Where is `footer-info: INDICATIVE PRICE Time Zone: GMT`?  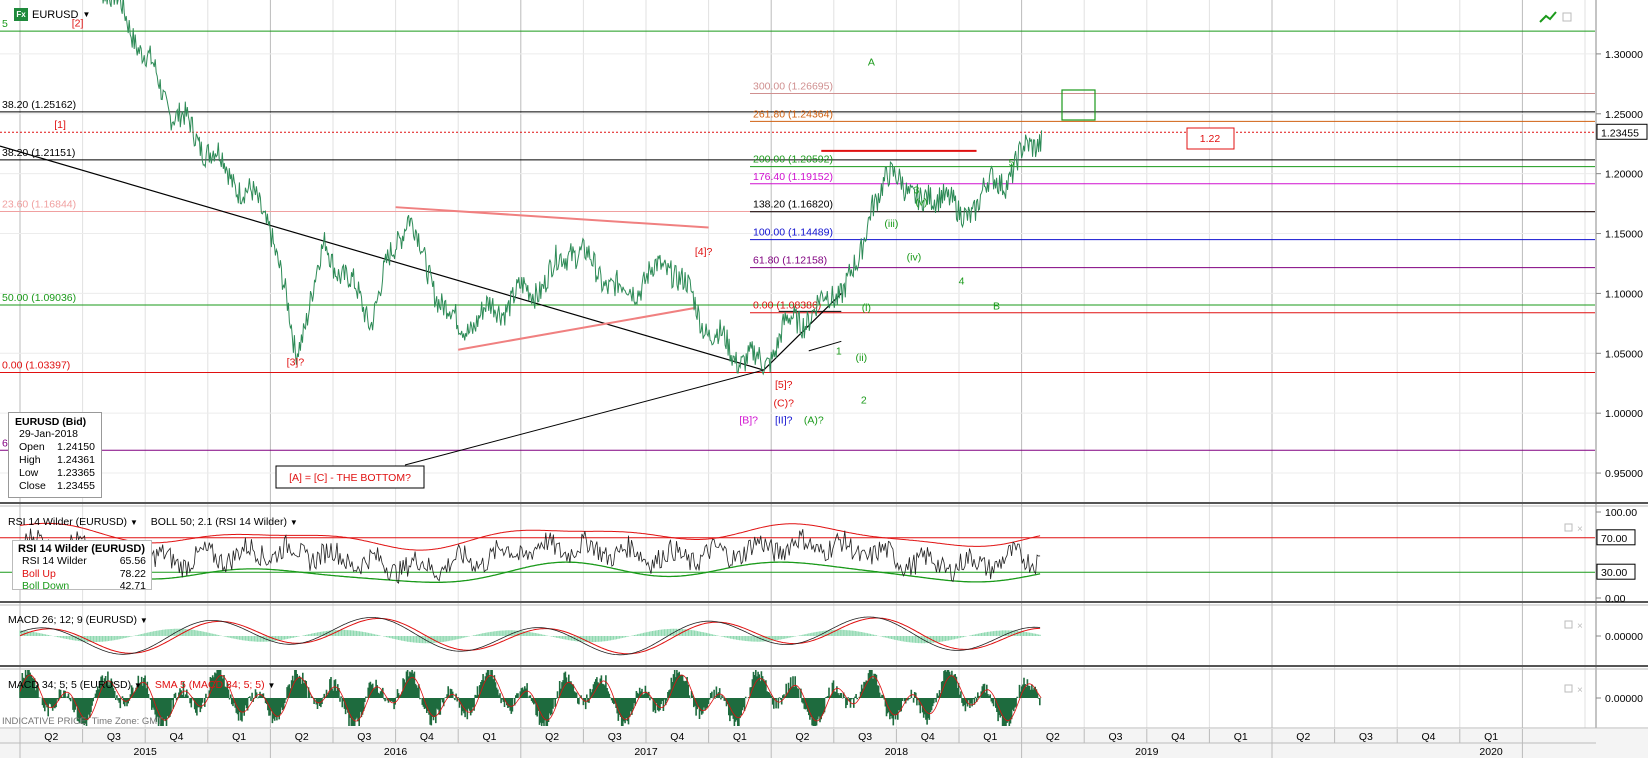
footer-info: INDICATIVE PRICE Time Zone: GMT is located at coordinates (82, 721).